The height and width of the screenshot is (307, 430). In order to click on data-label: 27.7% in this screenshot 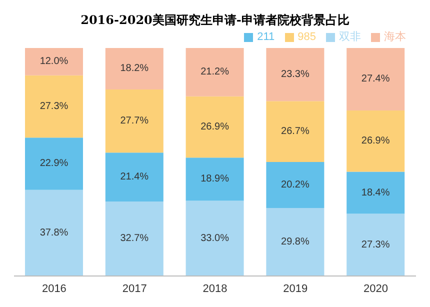, I will do `click(134, 121)`.